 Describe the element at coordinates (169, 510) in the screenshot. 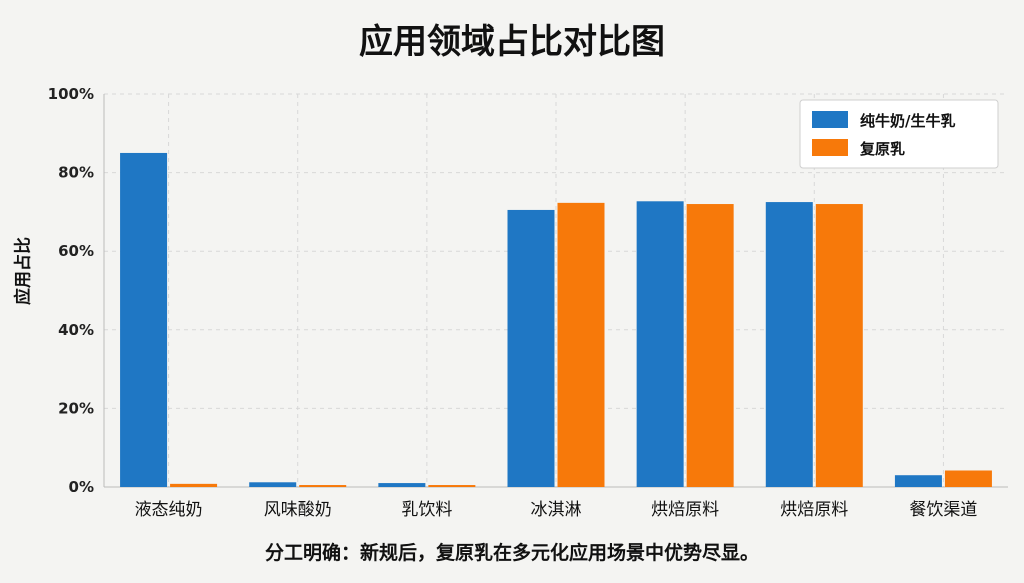

I see `x-tick-label: 液态纯奶` at that location.